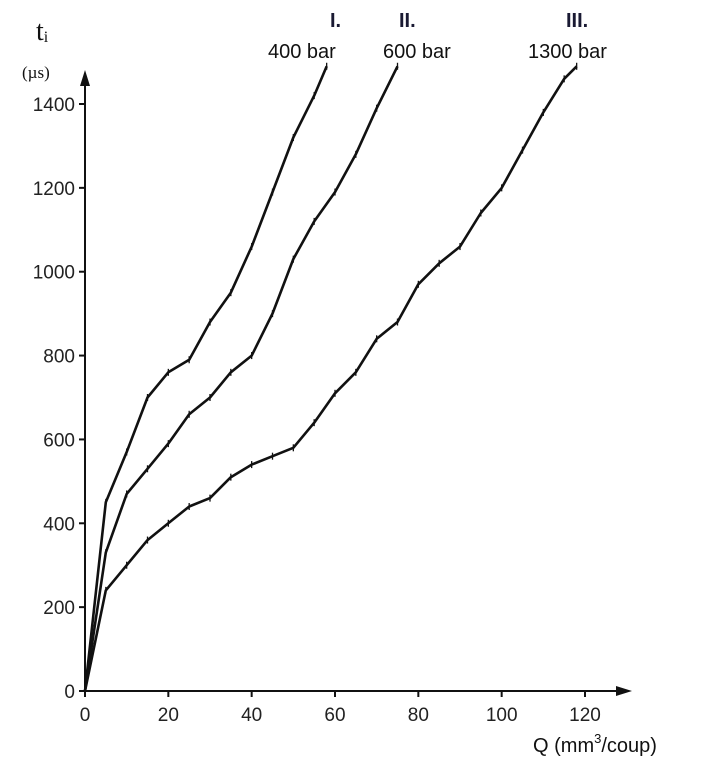 Image resolution: width=712 pixels, height=767 pixels. Describe the element at coordinates (577, 21) in the screenshot. I see `series-III-numeral: III.` at that location.